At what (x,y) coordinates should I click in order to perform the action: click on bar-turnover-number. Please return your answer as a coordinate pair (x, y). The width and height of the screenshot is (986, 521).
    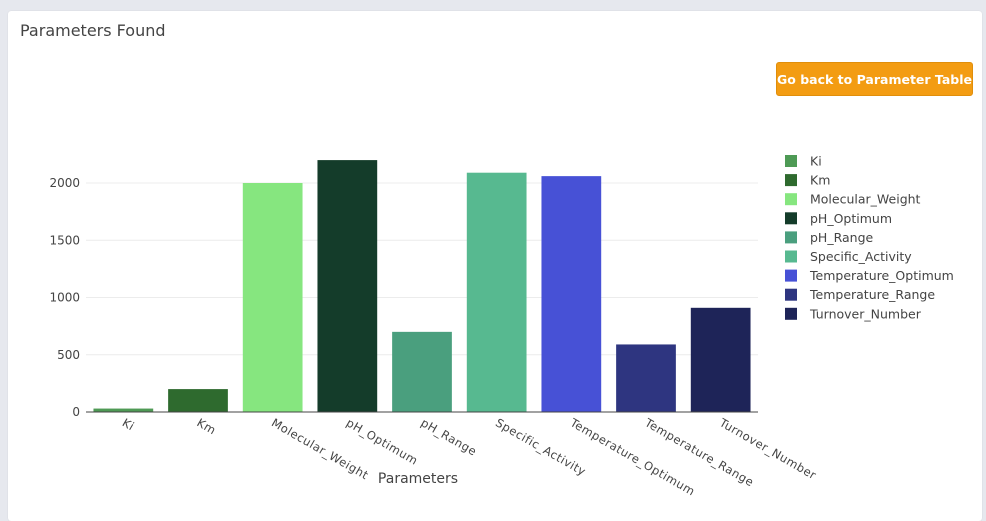
    Looking at the image, I should click on (720, 359).